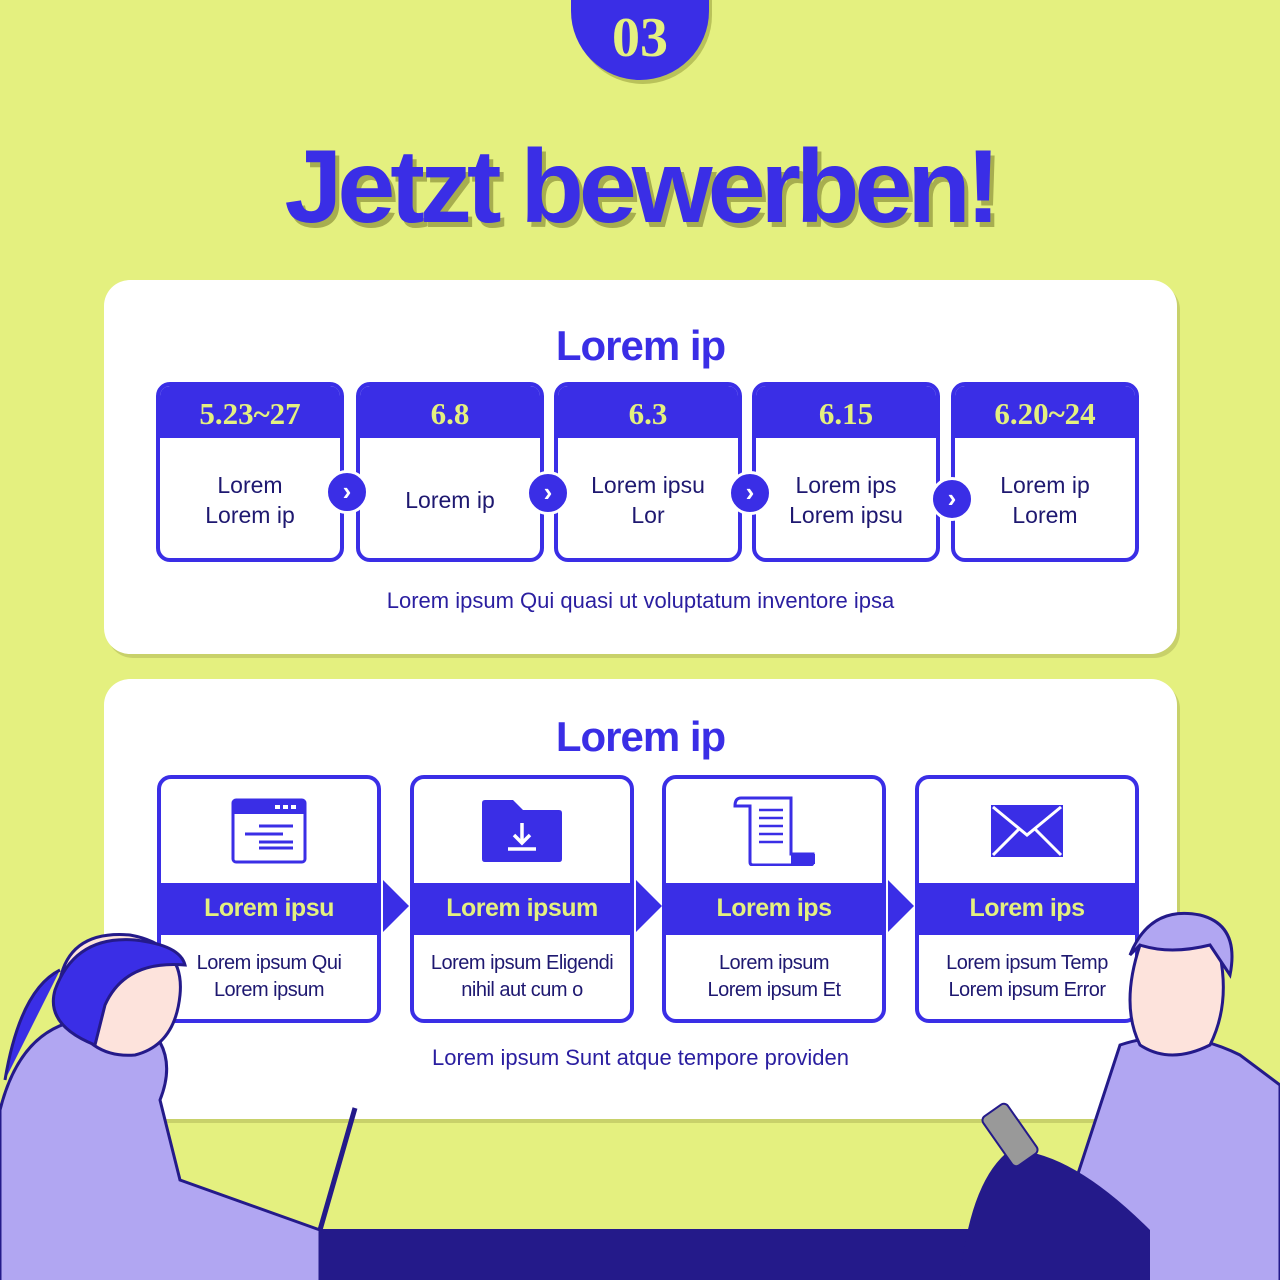 The width and height of the screenshot is (1280, 1280). What do you see at coordinates (269, 831) in the screenshot?
I see `browser-window-icon` at bounding box center [269, 831].